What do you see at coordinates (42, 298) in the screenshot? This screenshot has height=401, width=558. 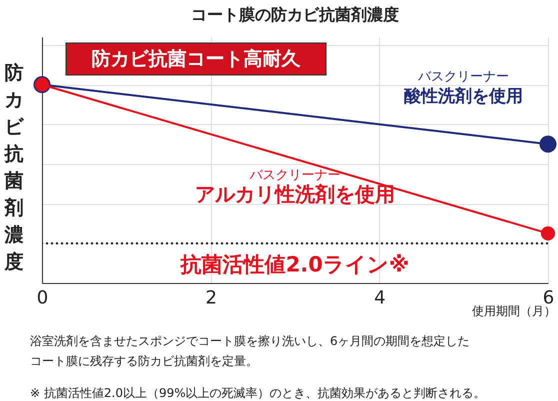 I see `x-tick-label: 0` at bounding box center [42, 298].